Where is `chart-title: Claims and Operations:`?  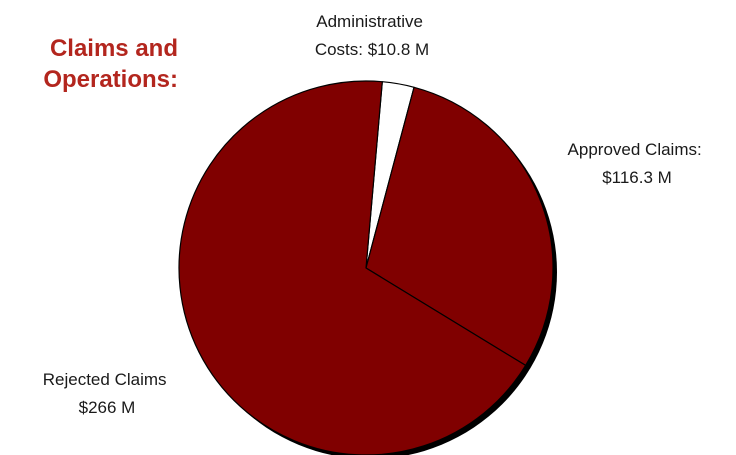
chart-title: Claims and Operations: is located at coordinates (89, 64).